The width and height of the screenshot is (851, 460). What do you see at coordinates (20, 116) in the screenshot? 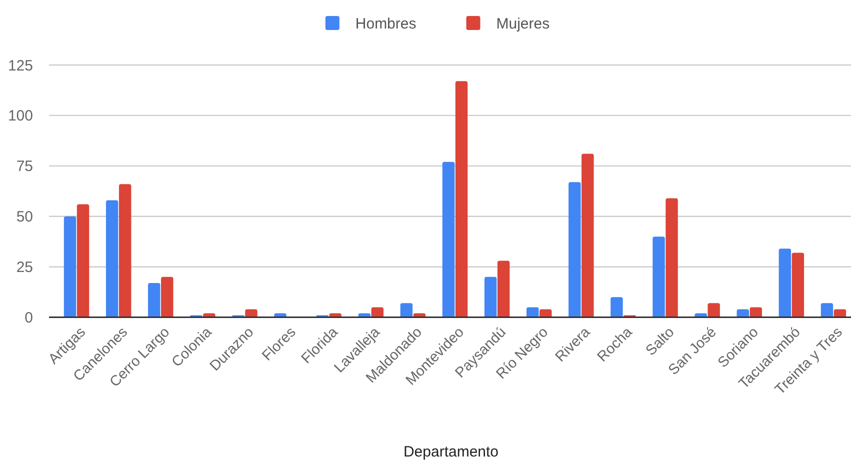
I see `y-tick-label: 100` at bounding box center [20, 116].